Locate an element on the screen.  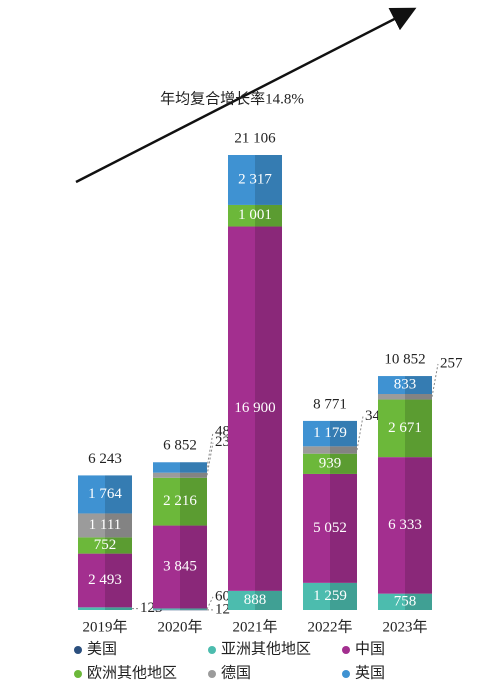
value-label: 752 is located at coordinates (105, 545).